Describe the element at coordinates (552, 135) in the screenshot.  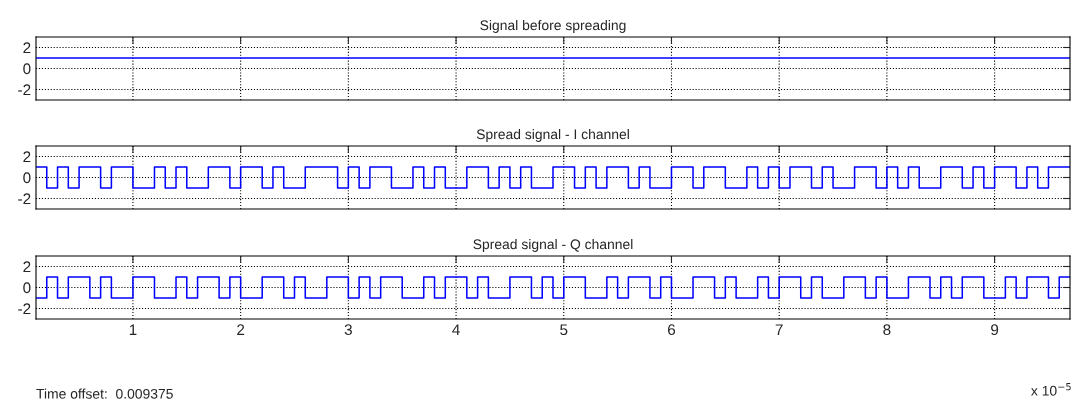
I see `chart-title: Spread signal - I channel` at that location.